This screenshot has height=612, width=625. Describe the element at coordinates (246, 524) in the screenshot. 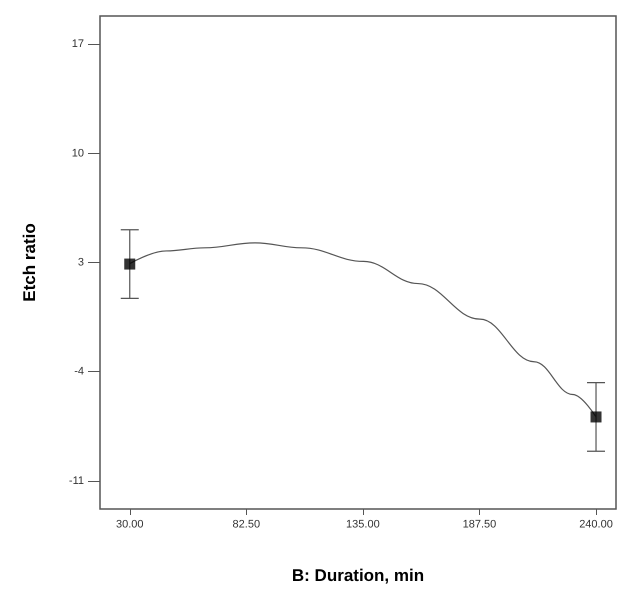

I see `x-tick-label: 82.50` at that location.